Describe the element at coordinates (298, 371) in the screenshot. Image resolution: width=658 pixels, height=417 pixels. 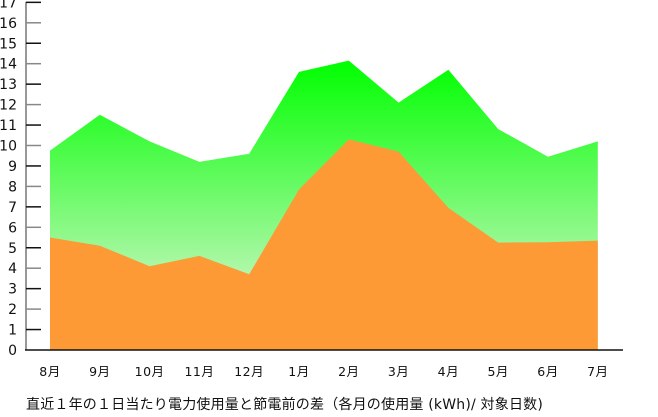
I see `x-tick-label: 1月` at that location.